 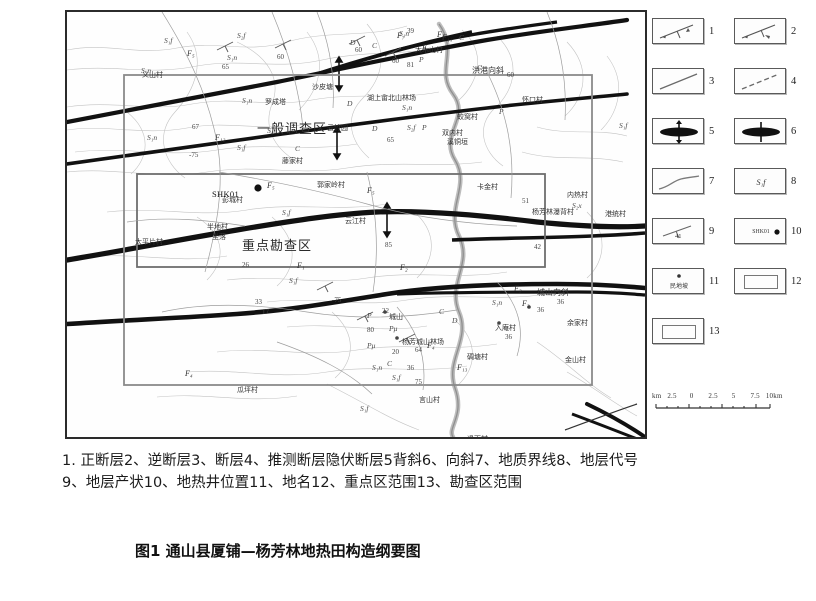 I want to click on legend-item-5: 5, so click(x=683, y=131).